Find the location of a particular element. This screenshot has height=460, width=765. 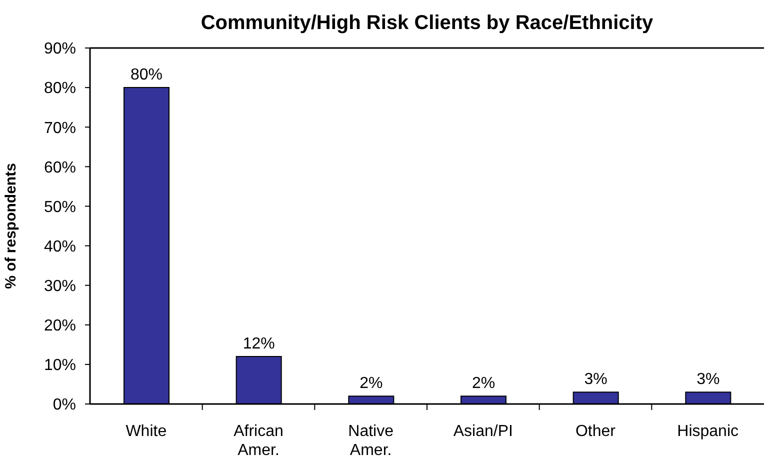

data-label: 80% is located at coordinates (146, 75).